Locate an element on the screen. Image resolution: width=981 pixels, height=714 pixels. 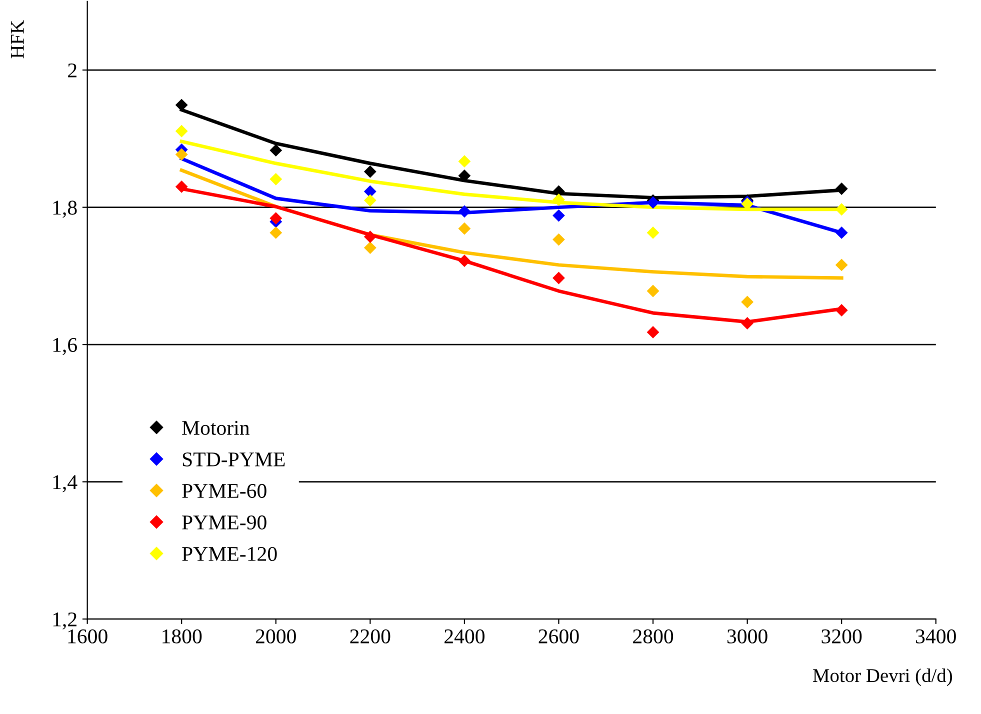
y-tick-label: 1,6 is located at coordinates (65, 346).